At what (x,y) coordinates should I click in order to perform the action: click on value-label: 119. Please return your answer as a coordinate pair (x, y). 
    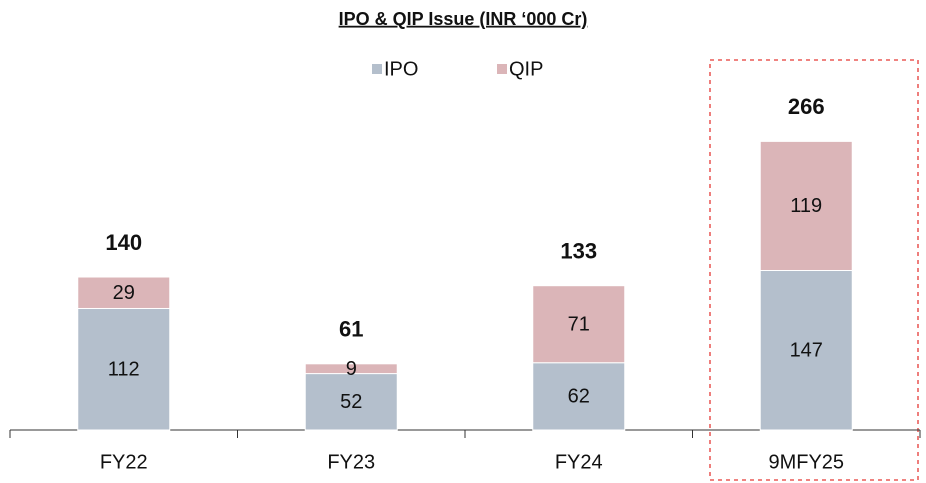
    Looking at the image, I should click on (806, 206).